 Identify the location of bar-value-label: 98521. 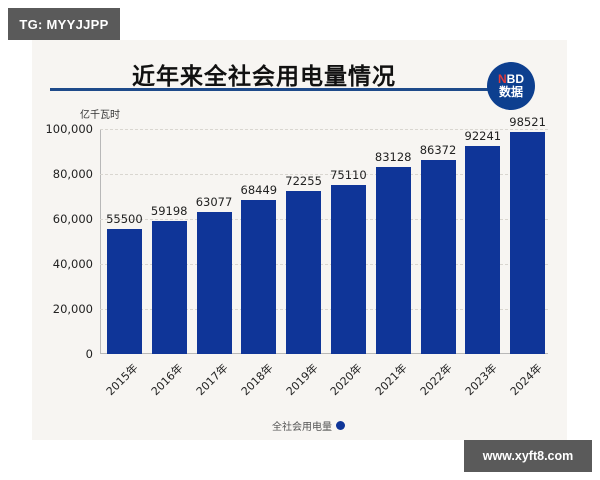
(527, 122).